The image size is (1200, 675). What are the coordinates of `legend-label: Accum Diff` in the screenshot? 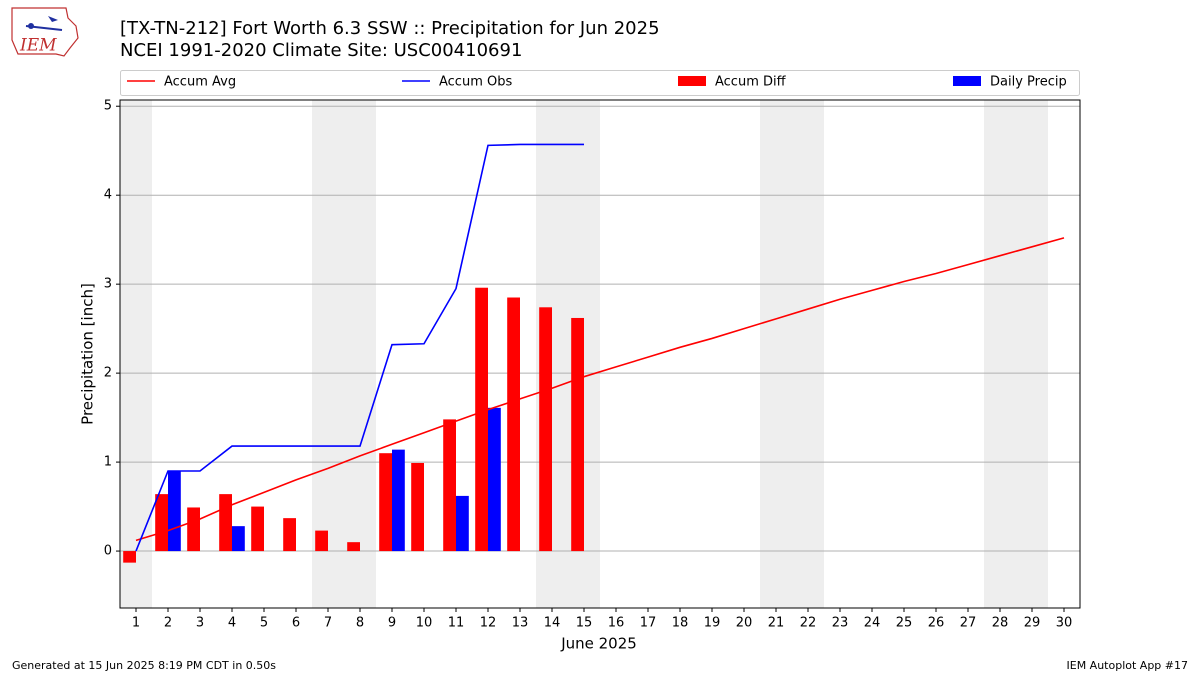 It's located at (751, 82).